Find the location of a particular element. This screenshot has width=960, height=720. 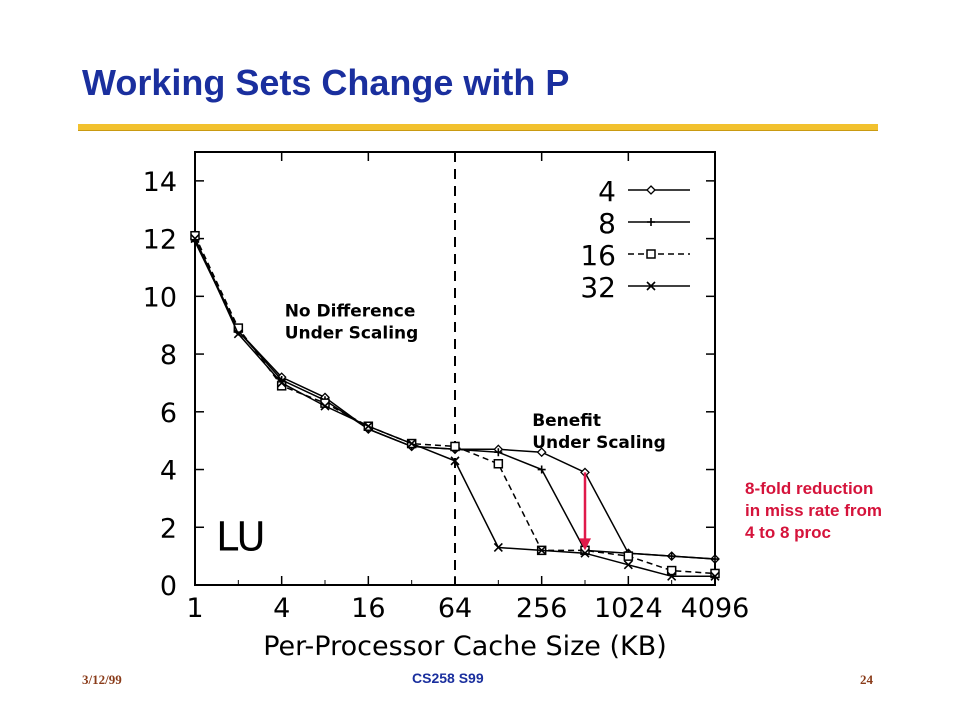

slide-title: Working Sets Change with P is located at coordinates (326, 82).